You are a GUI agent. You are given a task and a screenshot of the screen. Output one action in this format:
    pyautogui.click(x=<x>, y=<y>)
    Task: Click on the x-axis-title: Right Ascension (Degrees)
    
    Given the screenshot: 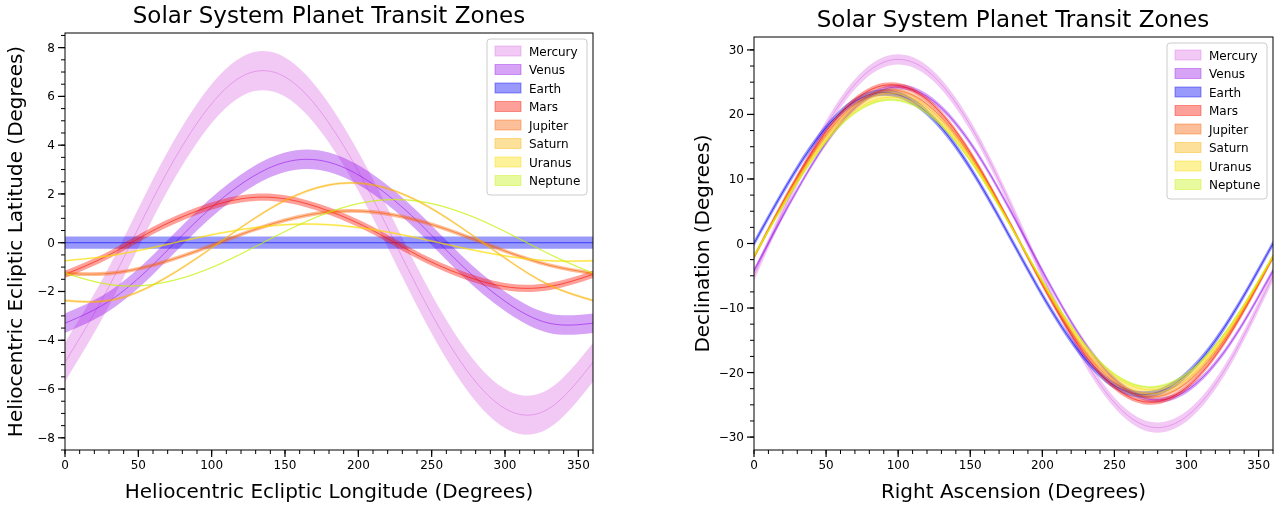 What is the action you would take?
    pyautogui.click(x=1013, y=491)
    